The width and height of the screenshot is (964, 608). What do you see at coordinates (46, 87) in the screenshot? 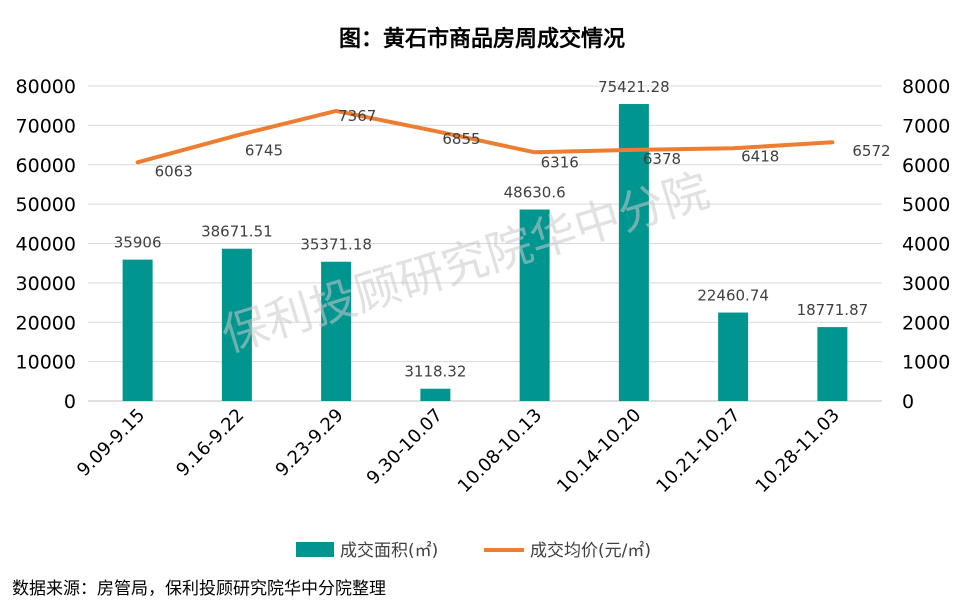
I see `y-left-tick-label: 80000` at bounding box center [46, 87].